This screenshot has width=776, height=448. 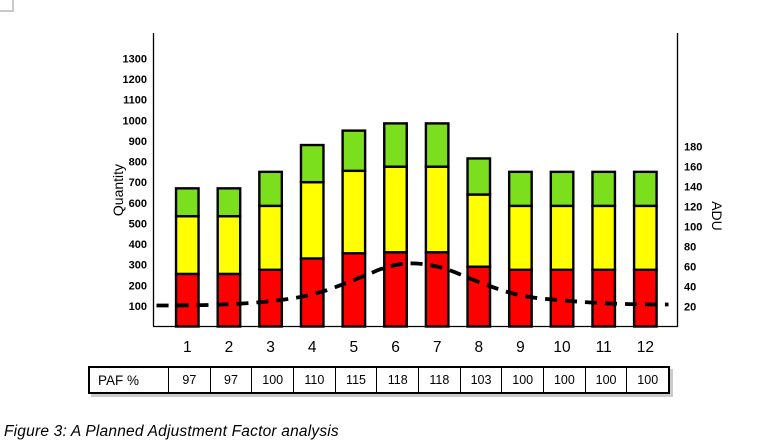 I want to click on left-axis-tick-label: 1300, so click(x=135, y=59).